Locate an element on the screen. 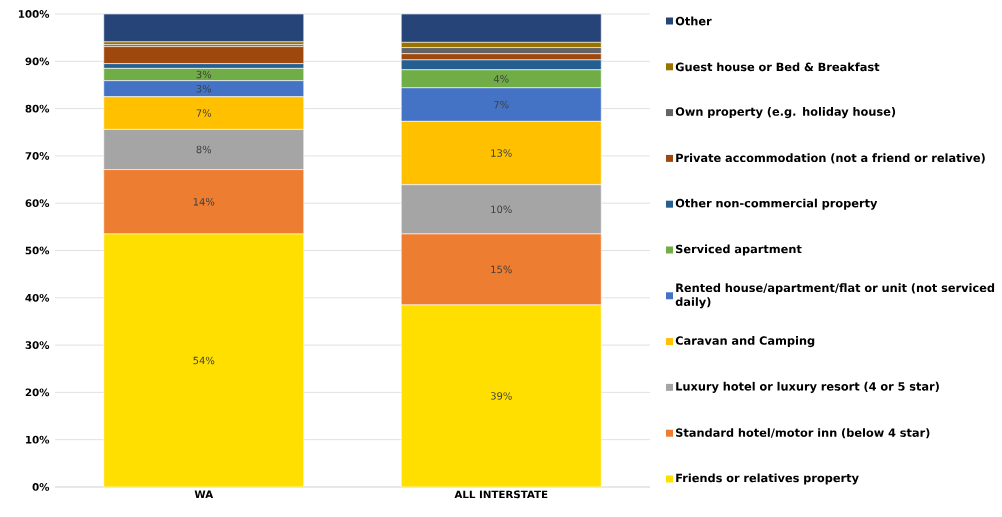  y-tick-label: 90% is located at coordinates (37, 61).